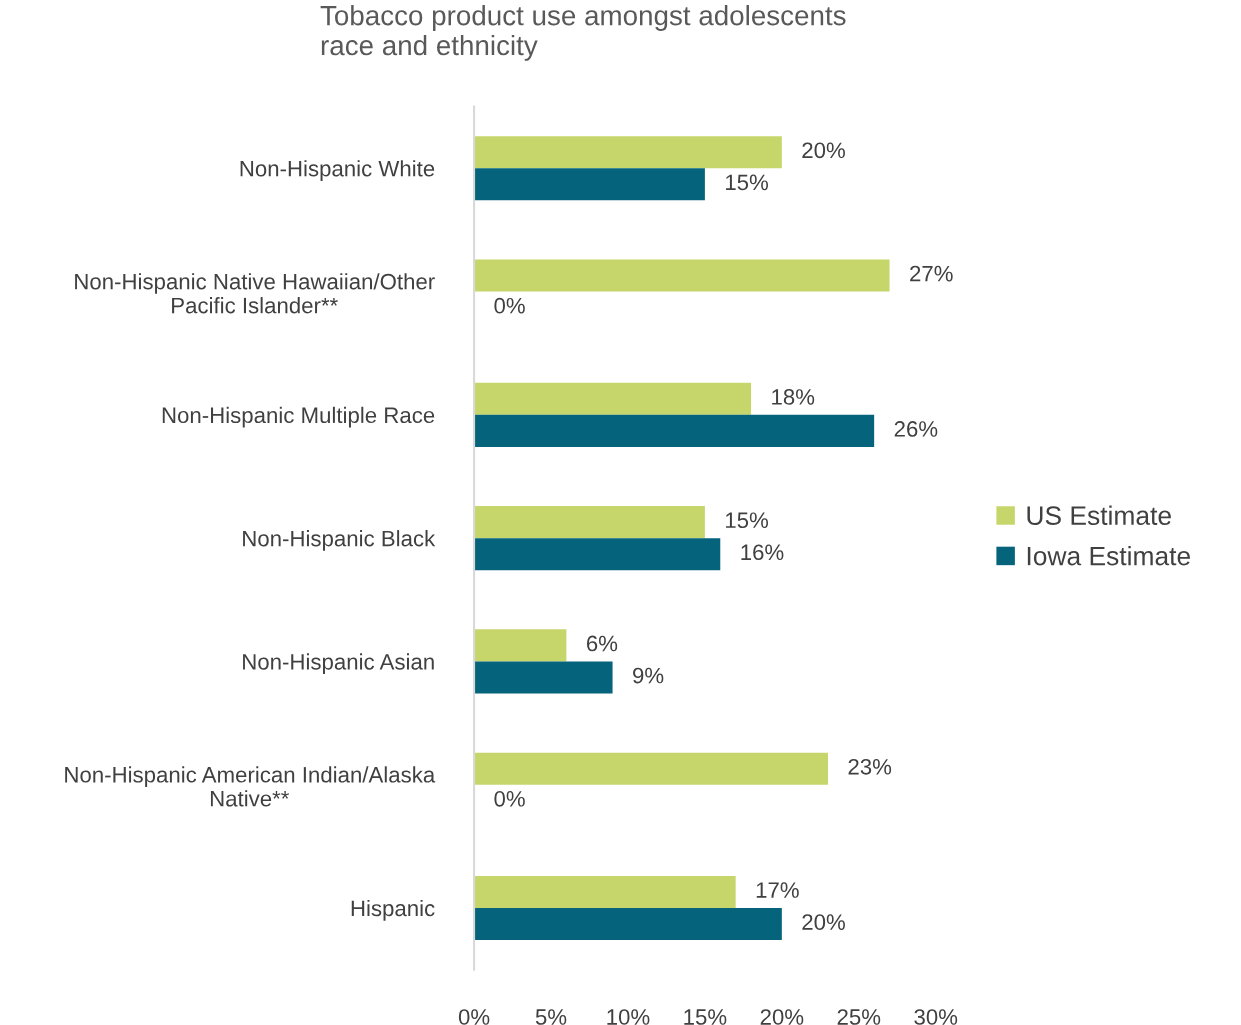 The height and width of the screenshot is (1025, 1241). Describe the element at coordinates (648, 675) in the screenshot. I see `data-label: 9%` at that location.